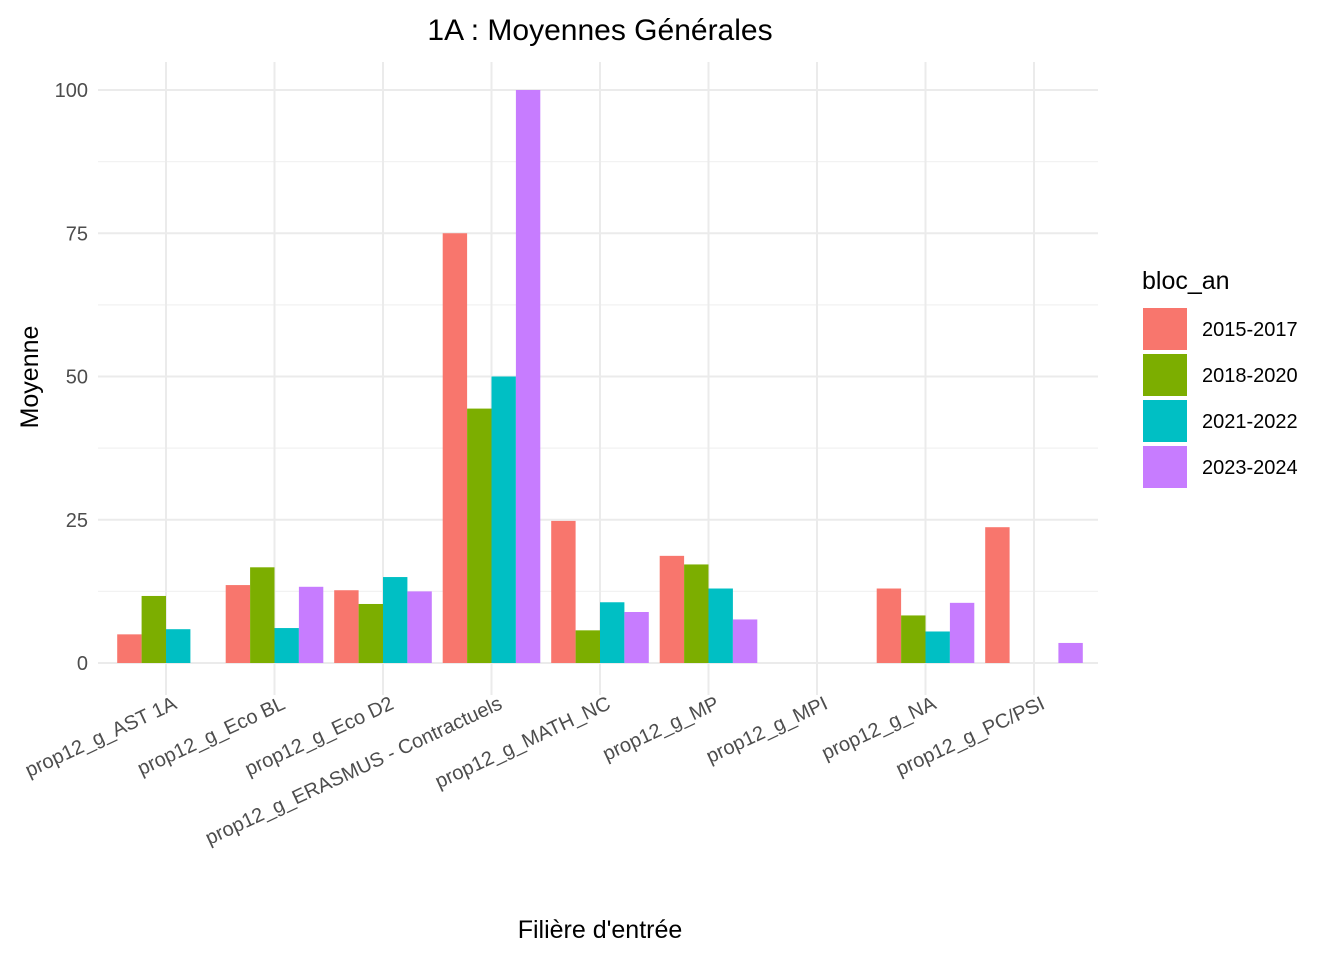 Image resolution: width=1344 pixels, height=960 pixels. Describe the element at coordinates (71, 91) in the screenshot. I see `y-tick-label: 100` at that location.